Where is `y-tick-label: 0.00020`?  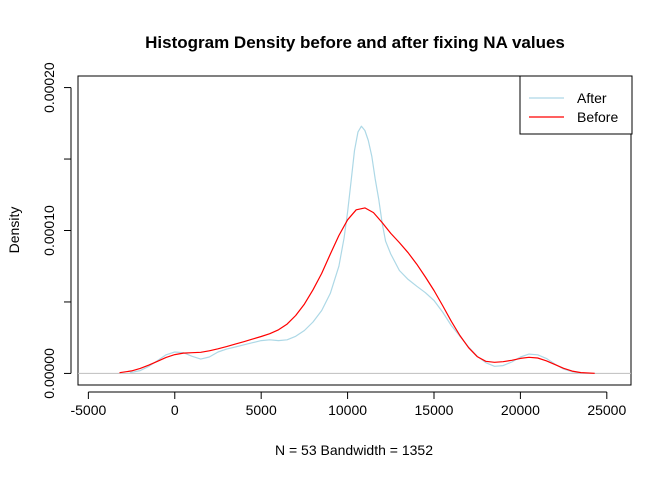 y-tick-label: 0.00020 is located at coordinates (49, 87).